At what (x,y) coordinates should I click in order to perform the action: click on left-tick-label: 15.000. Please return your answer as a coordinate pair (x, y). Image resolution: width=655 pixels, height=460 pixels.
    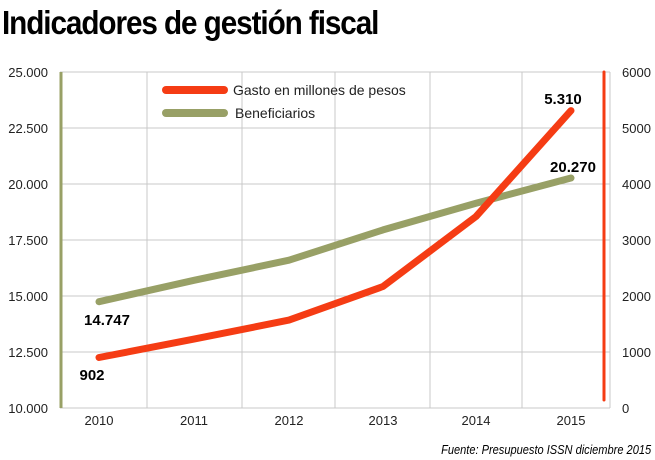
    Looking at the image, I should click on (28, 296).